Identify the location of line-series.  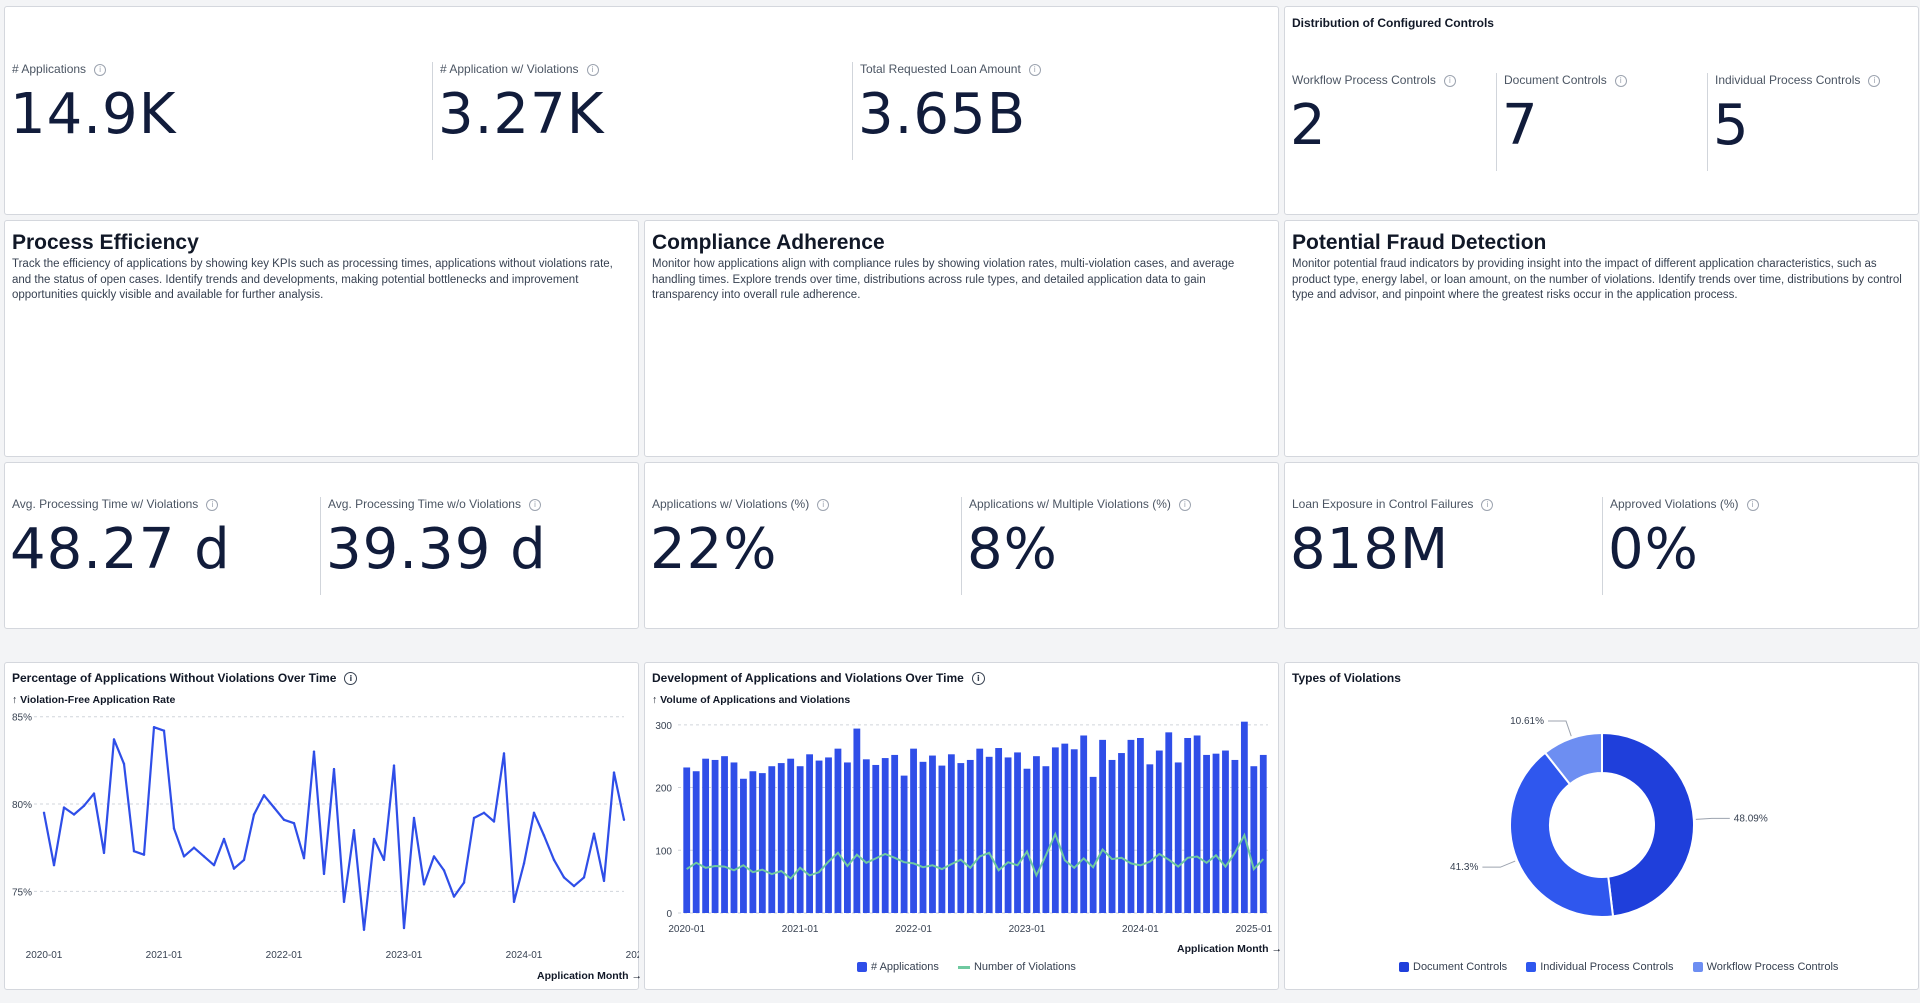
(334, 828).